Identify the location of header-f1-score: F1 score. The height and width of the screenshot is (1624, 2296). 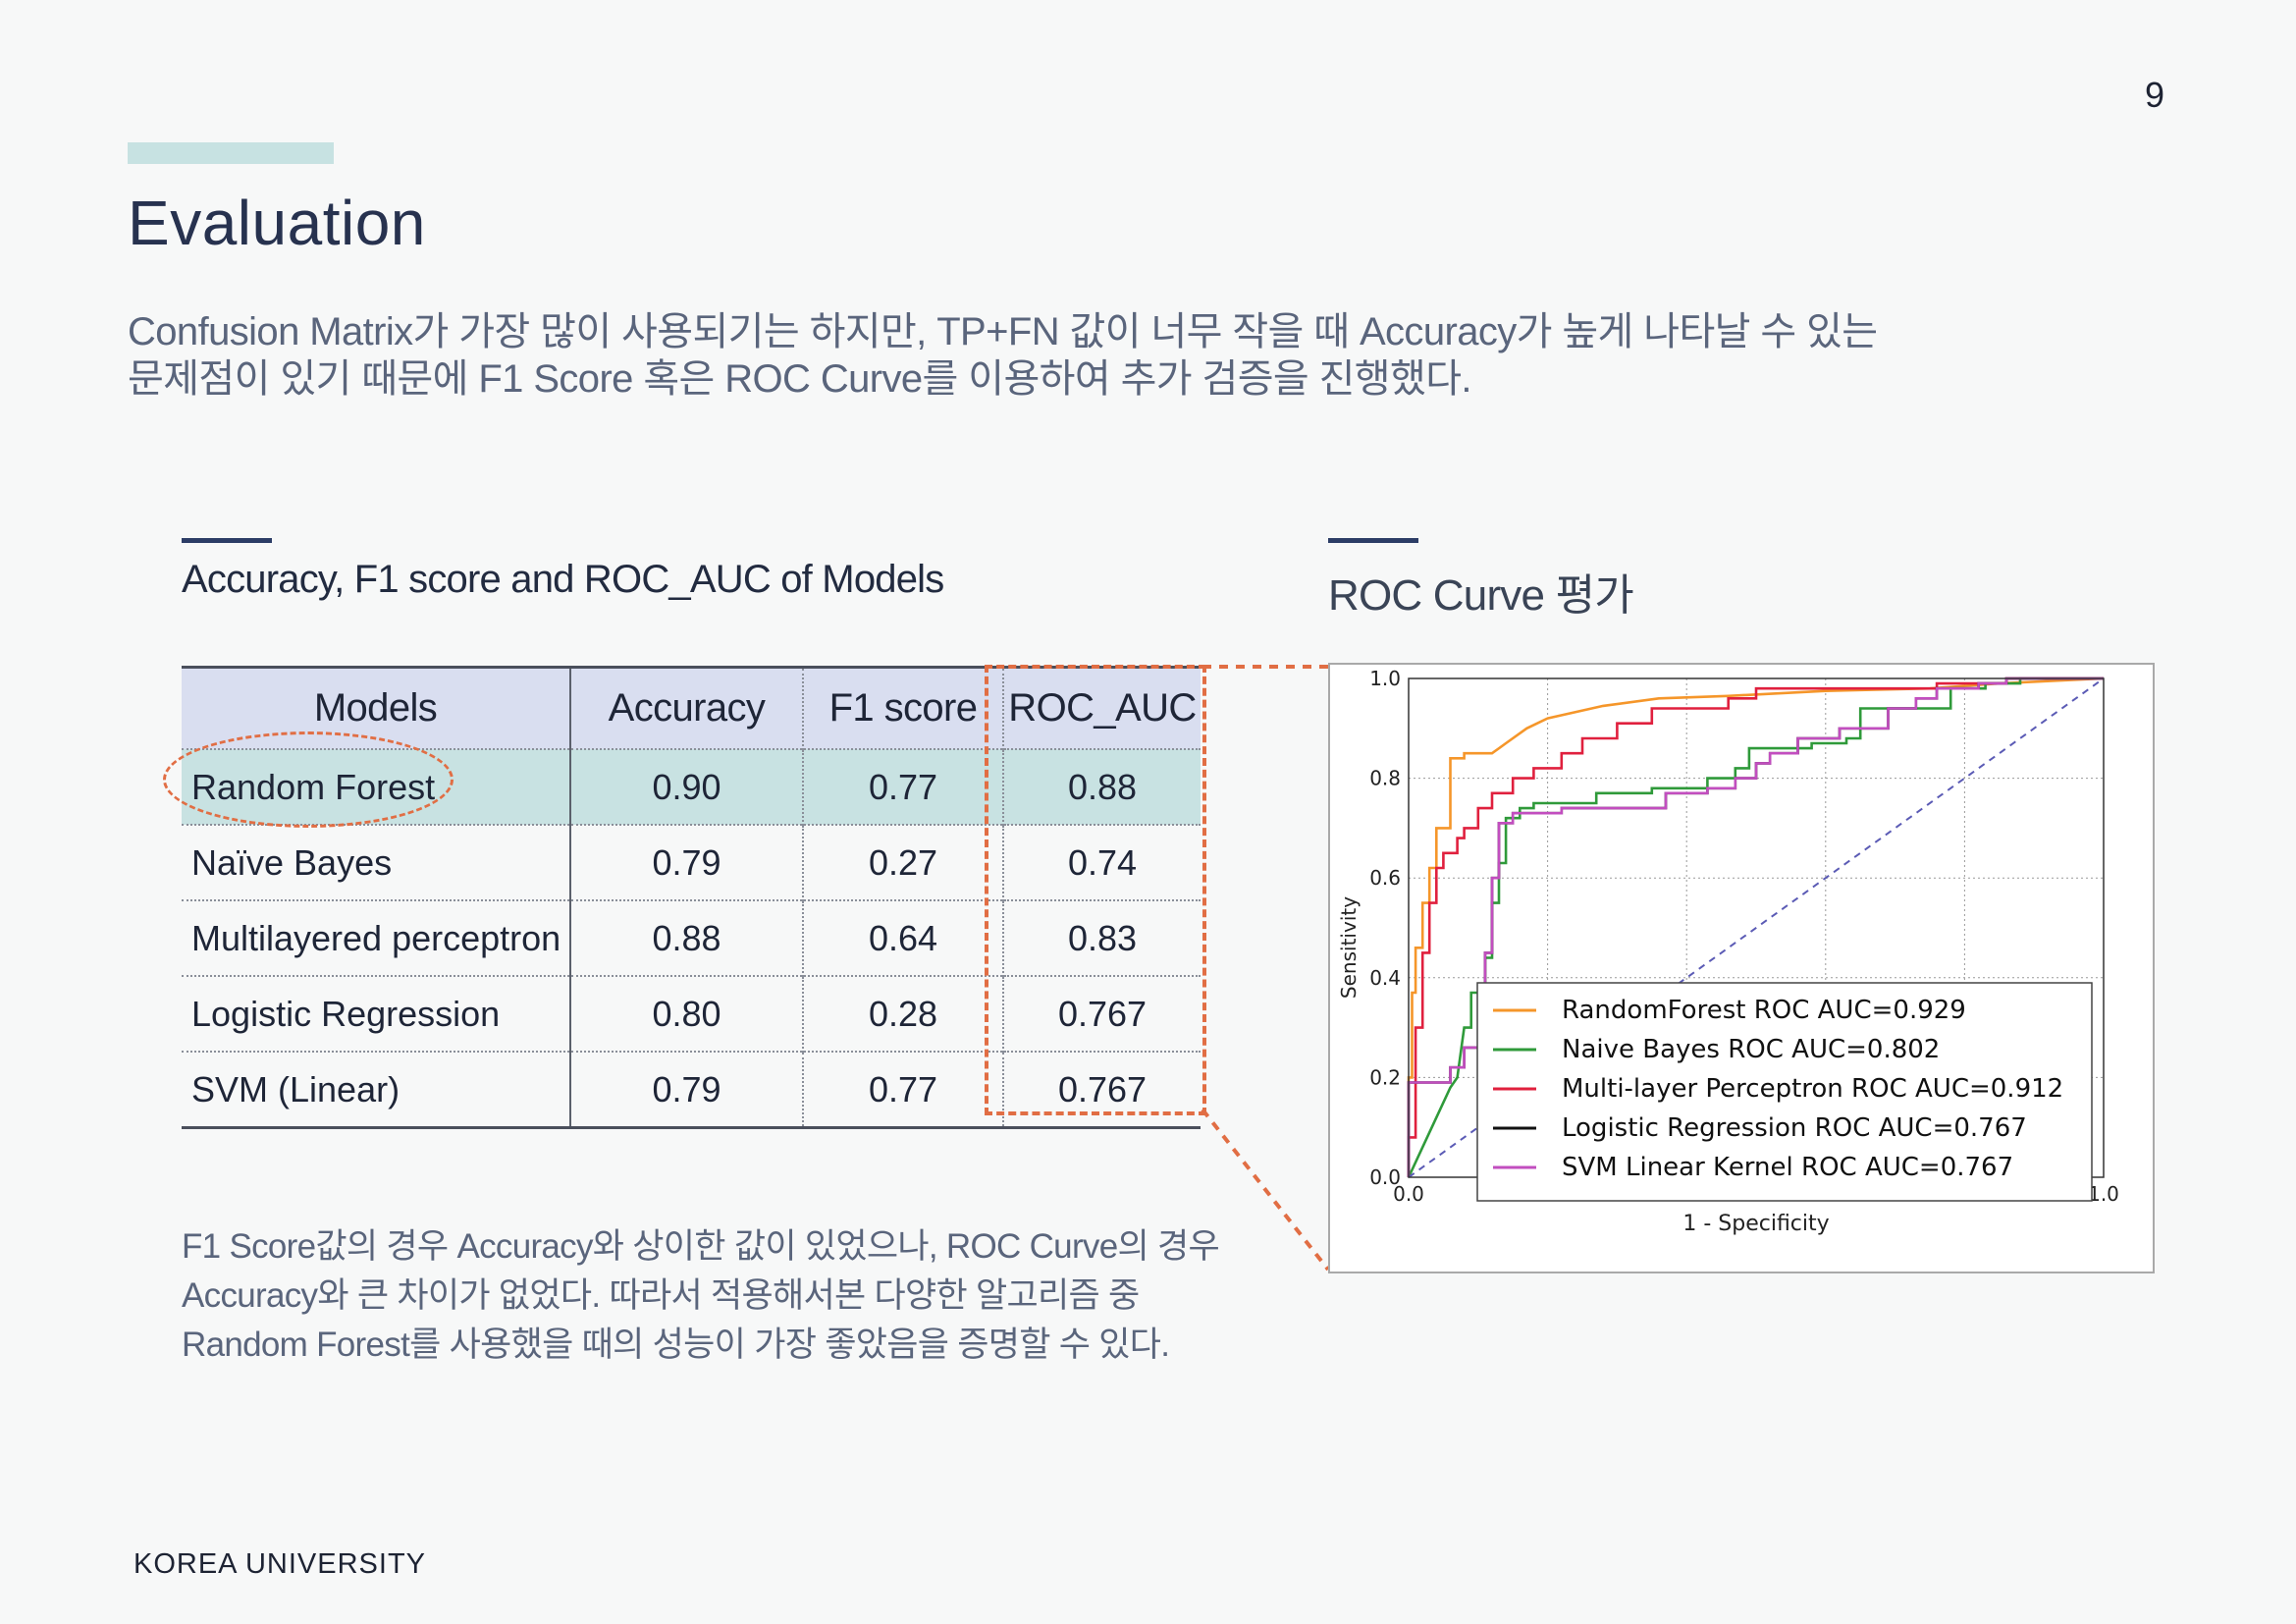
(903, 707).